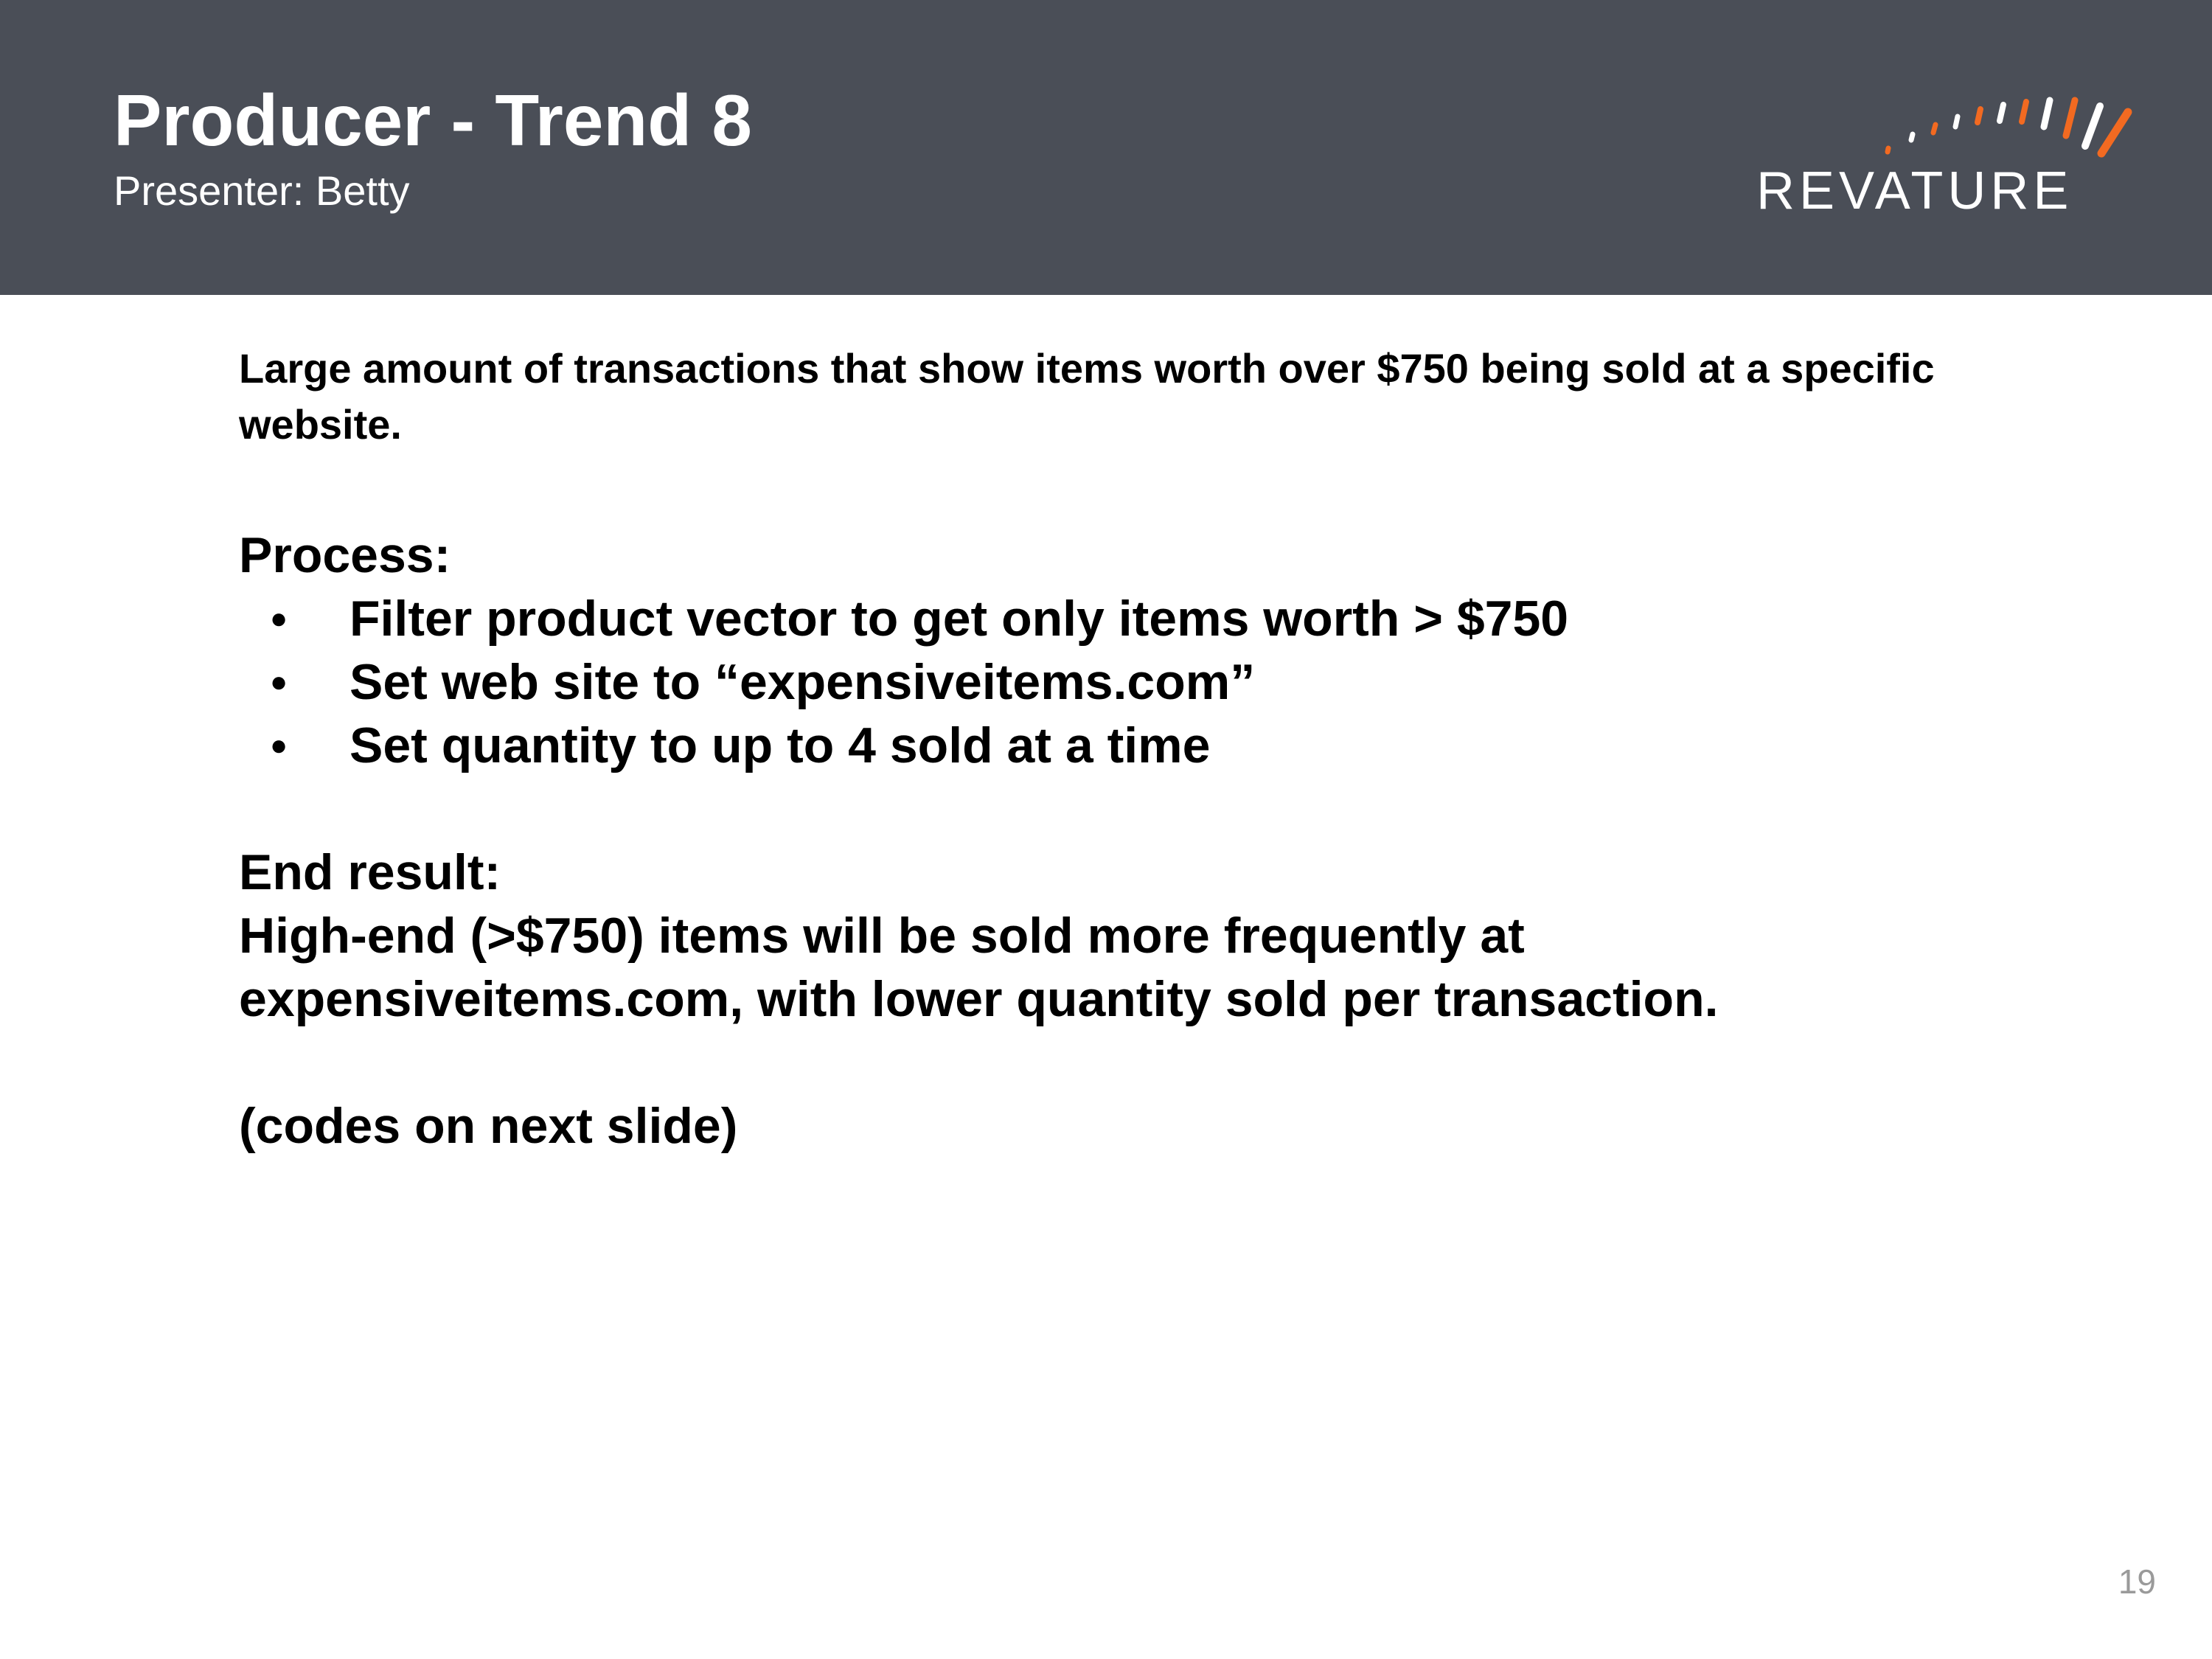  I want to click on revature-logo: REVATURE, so click(1946, 155).